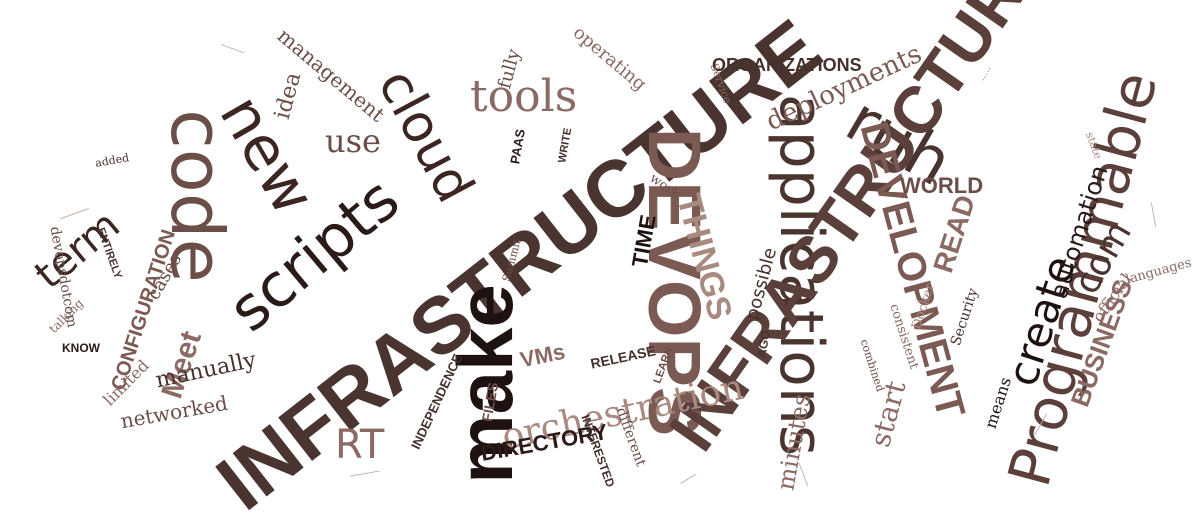 This screenshot has height=516, width=1196. What do you see at coordinates (353, 141) in the screenshot?
I see `word-use: use` at bounding box center [353, 141].